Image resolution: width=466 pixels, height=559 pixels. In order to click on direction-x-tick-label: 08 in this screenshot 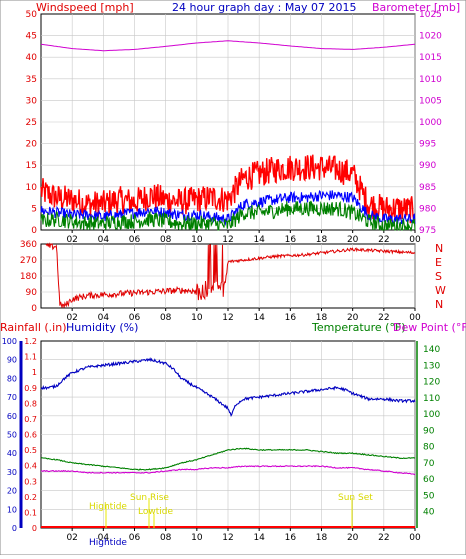, I will do `click(166, 318)`.